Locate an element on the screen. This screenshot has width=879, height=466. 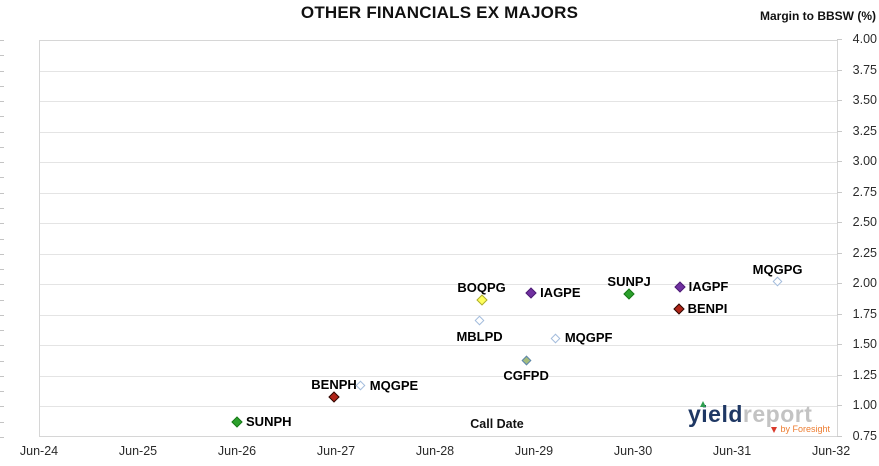
logo-wordmark: yieldreport is located at coordinates (762, 414).